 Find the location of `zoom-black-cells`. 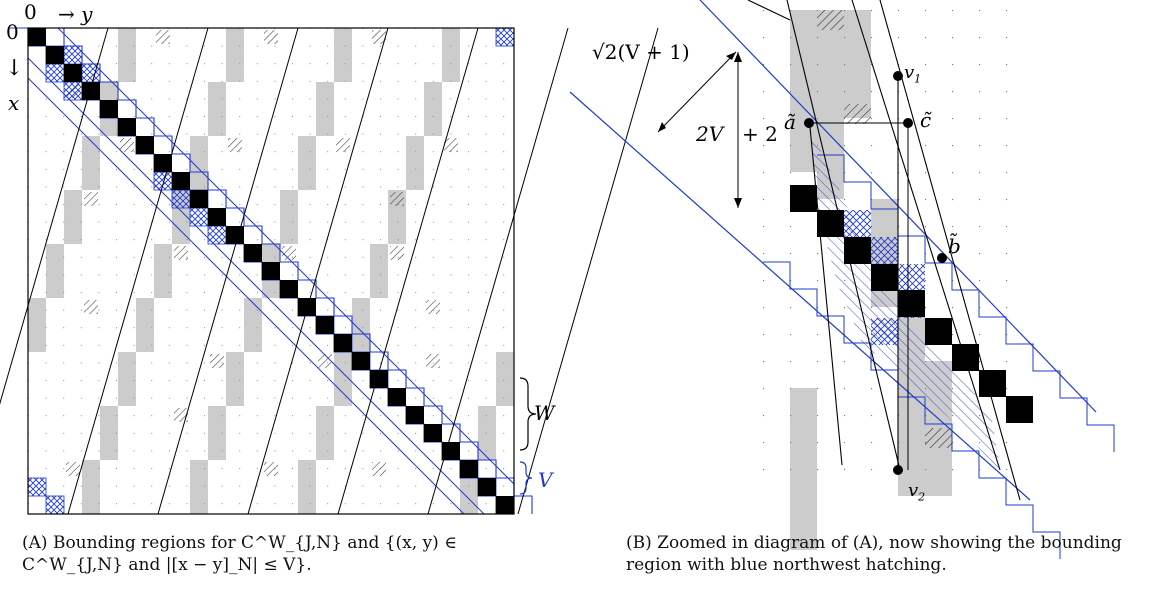

zoom-black-cells is located at coordinates (911, 304).